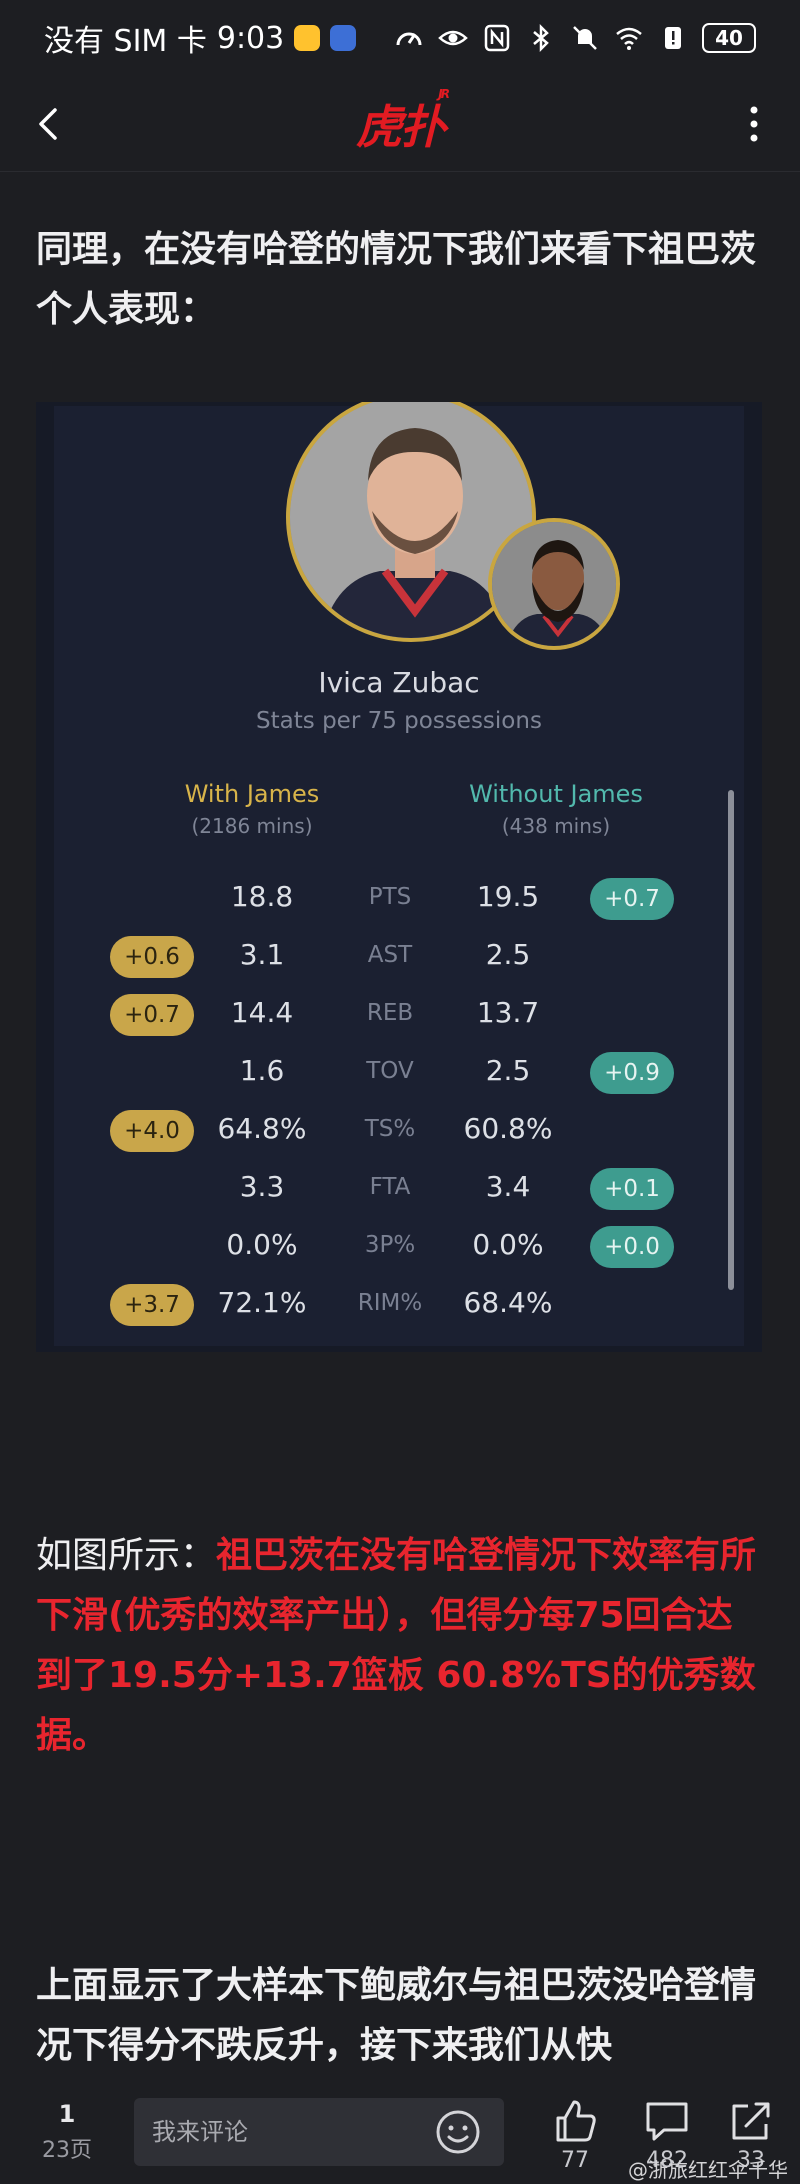 Image resolution: width=800 pixels, height=2184 pixels. I want to click on with-james-minutes: (2186 mins), so click(252, 826).